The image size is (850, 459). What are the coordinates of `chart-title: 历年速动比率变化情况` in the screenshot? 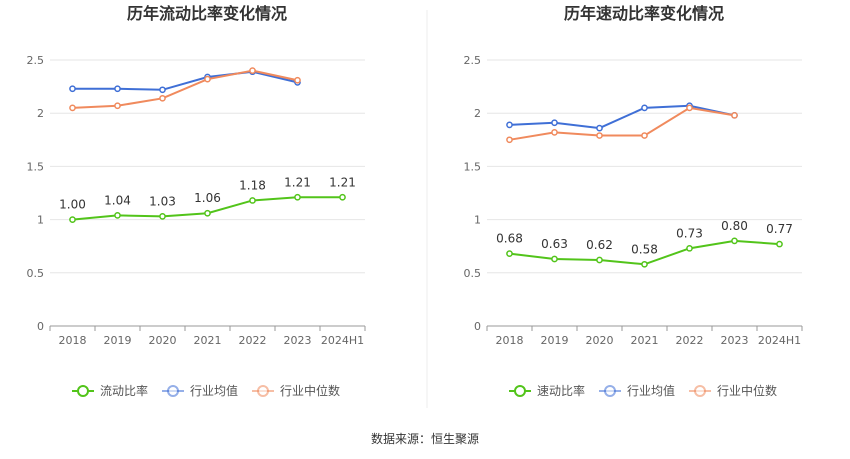 It's located at (644, 13).